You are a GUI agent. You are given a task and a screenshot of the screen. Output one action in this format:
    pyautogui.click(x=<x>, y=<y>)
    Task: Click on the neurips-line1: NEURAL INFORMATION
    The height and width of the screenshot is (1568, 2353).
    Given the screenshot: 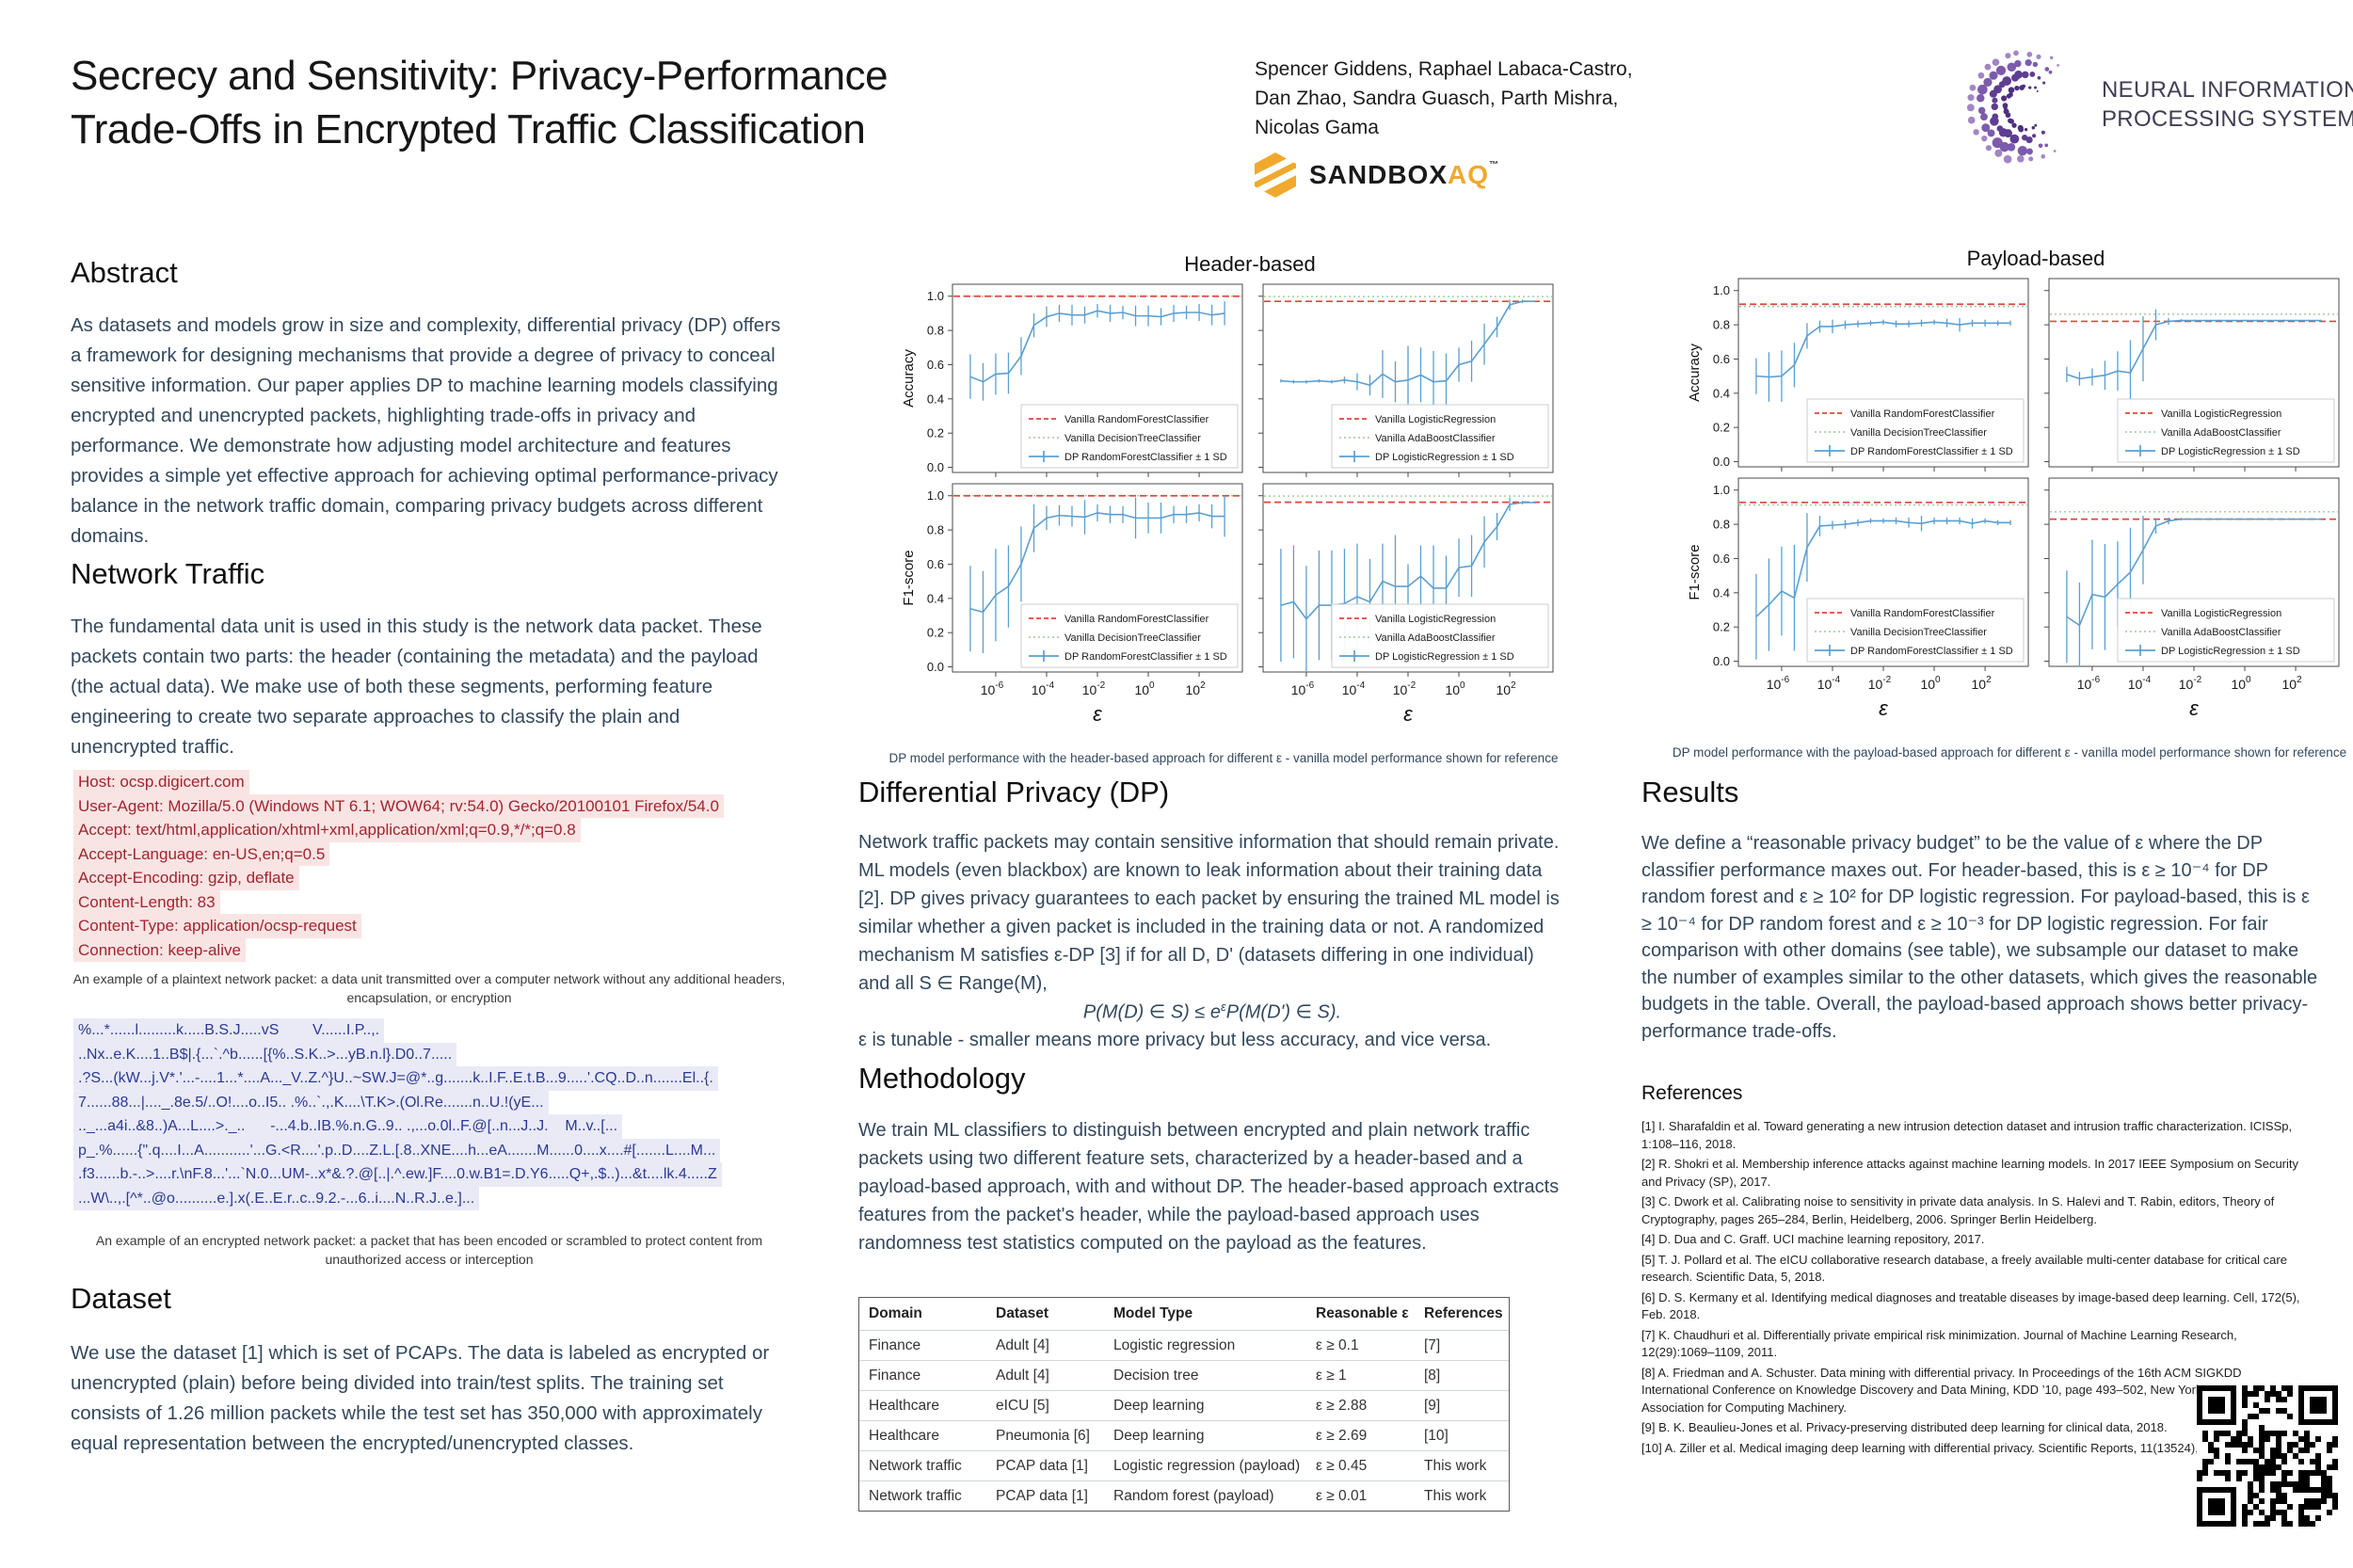 What is the action you would take?
    pyautogui.click(x=2227, y=90)
    